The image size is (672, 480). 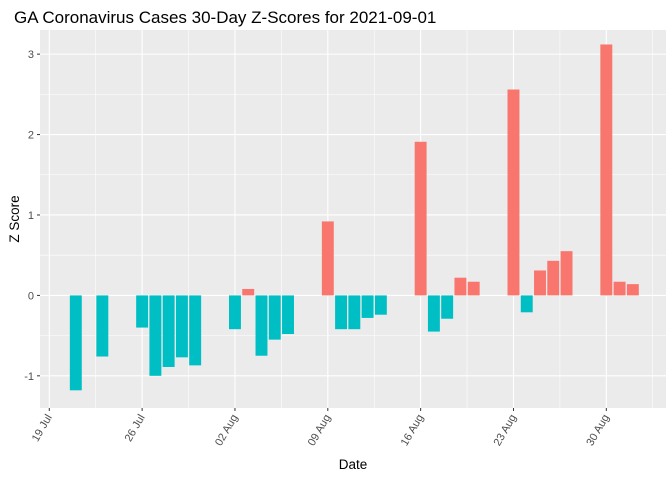 I want to click on x-tick-label: 30 Aug, so click(x=598, y=431).